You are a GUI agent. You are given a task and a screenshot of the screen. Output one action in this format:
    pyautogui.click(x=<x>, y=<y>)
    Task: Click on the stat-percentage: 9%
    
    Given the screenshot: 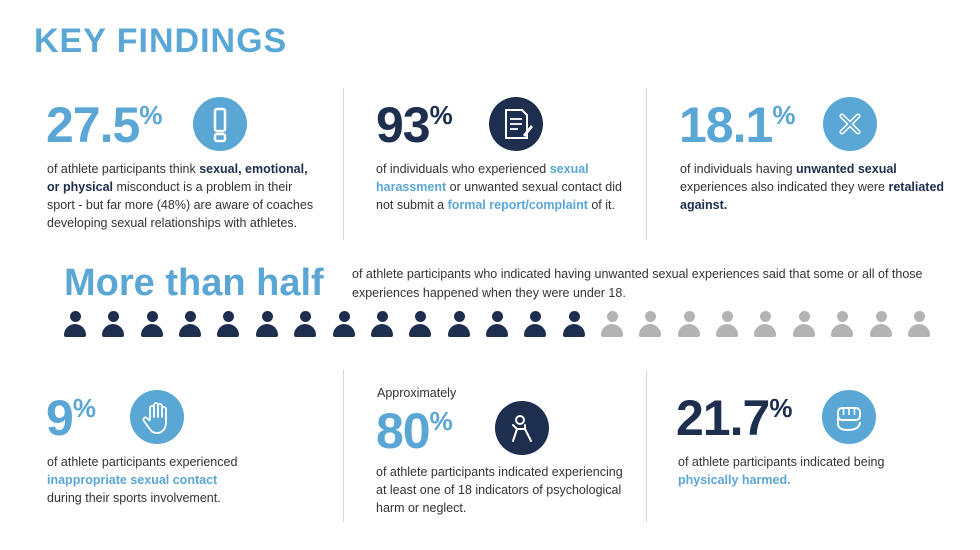 What is the action you would take?
    pyautogui.click(x=71, y=420)
    